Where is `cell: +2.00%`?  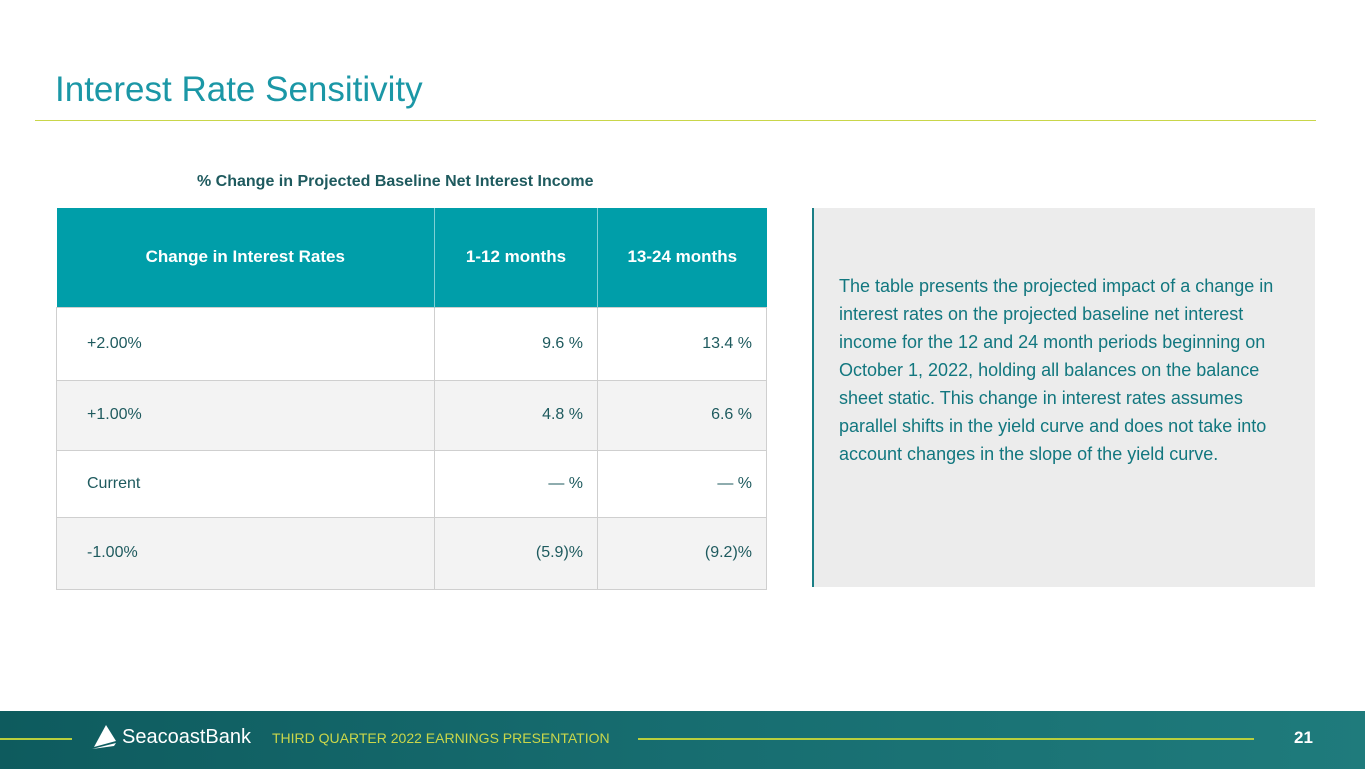 cell: +2.00% is located at coordinates (245, 343).